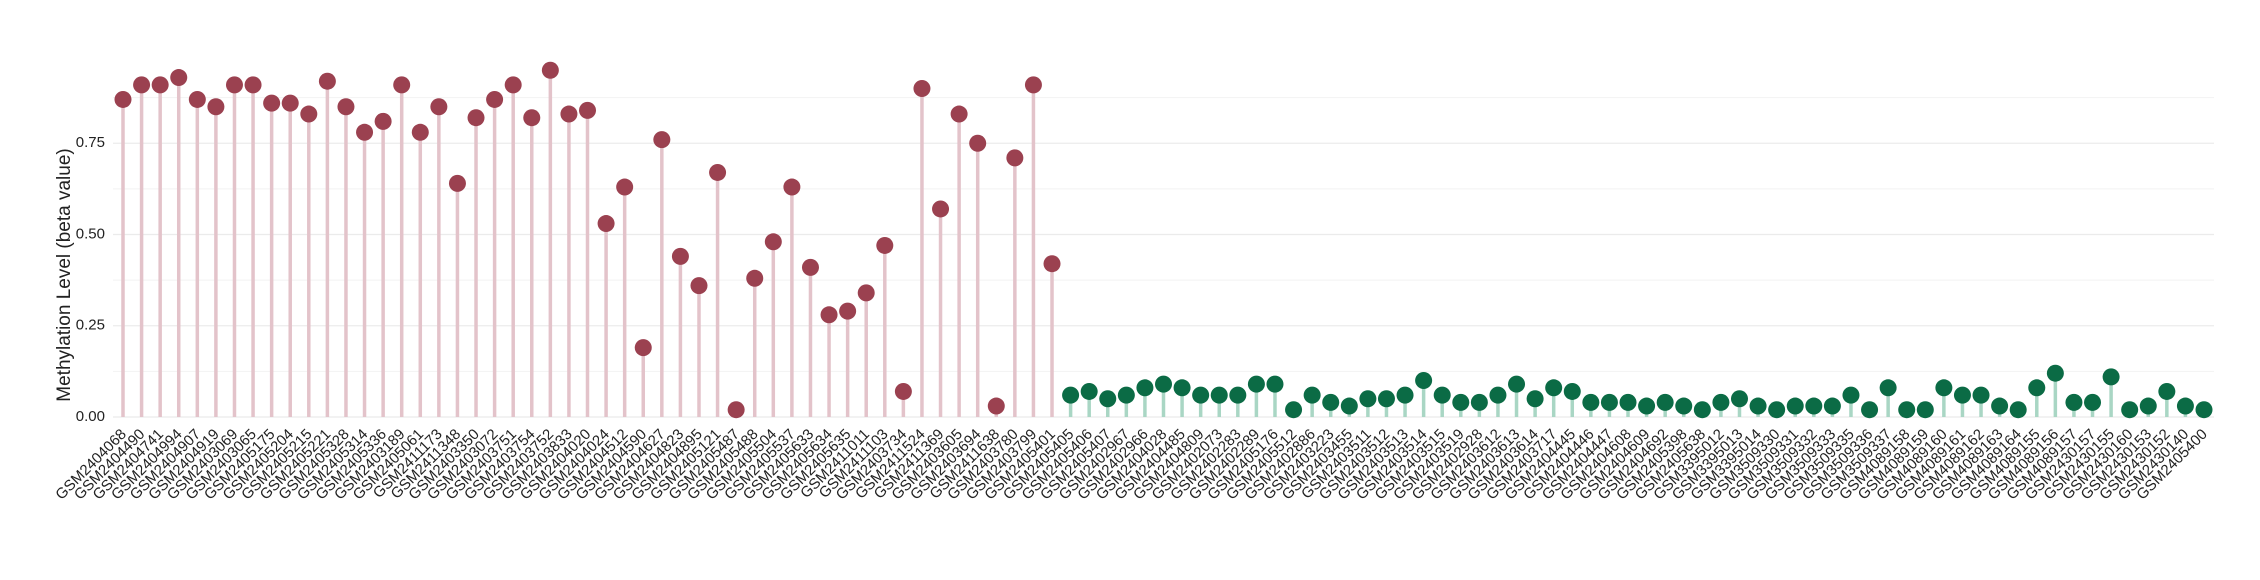 The width and height of the screenshot is (2260, 580). I want to click on y-tick-label: 0.25, so click(90, 325).